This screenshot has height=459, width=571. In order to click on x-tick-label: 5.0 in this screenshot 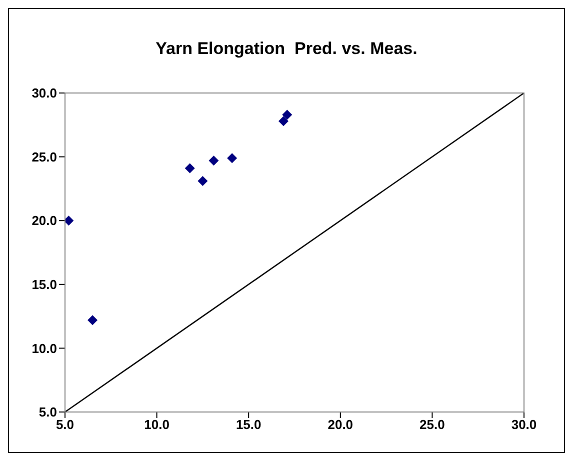, I will do `click(65, 424)`.